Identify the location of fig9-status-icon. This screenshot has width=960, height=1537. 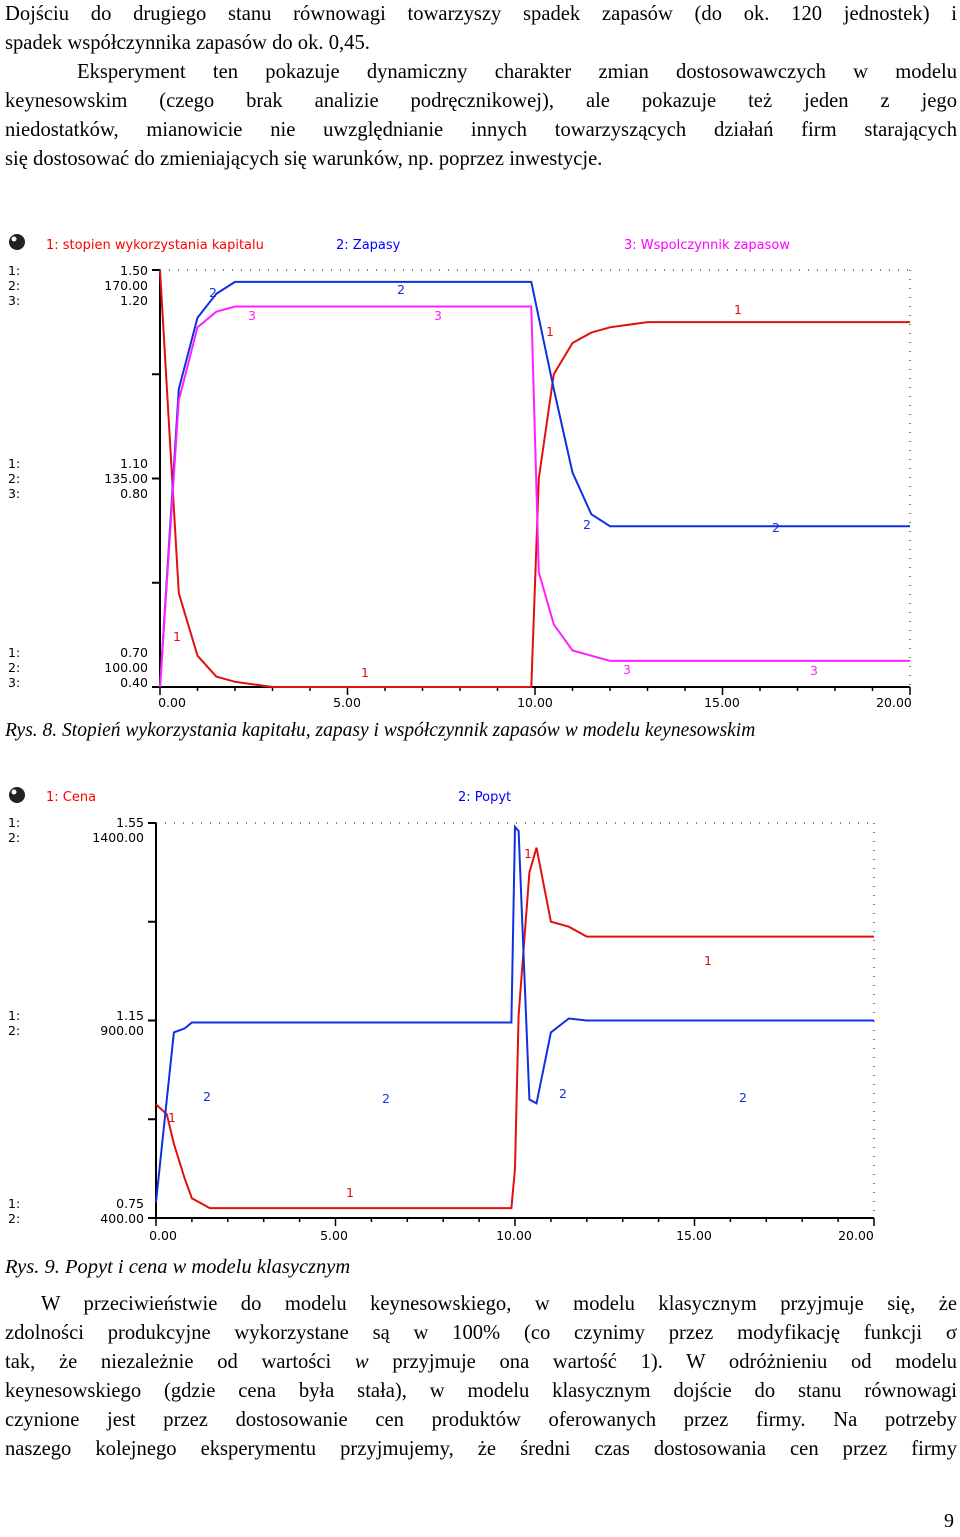
(17, 795).